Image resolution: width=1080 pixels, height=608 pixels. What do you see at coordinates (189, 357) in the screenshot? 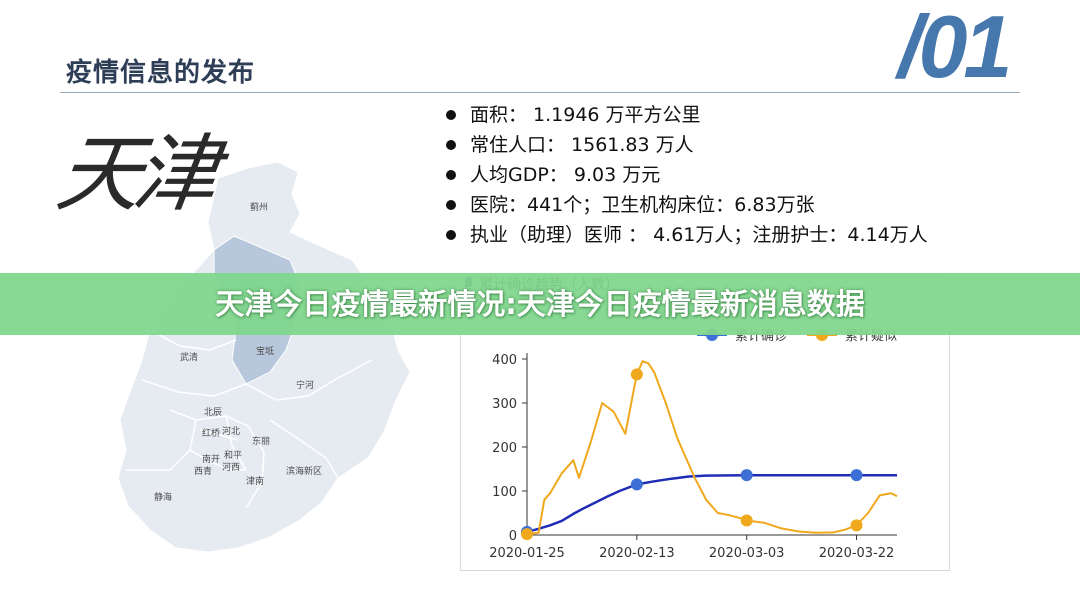
I see `map-label-wuqing: 武清` at bounding box center [189, 357].